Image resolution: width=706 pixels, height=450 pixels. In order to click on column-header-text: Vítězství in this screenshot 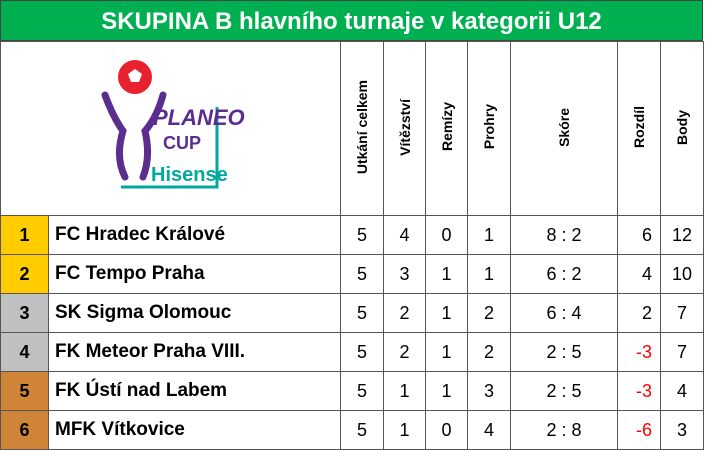, I will do `click(404, 127)`.